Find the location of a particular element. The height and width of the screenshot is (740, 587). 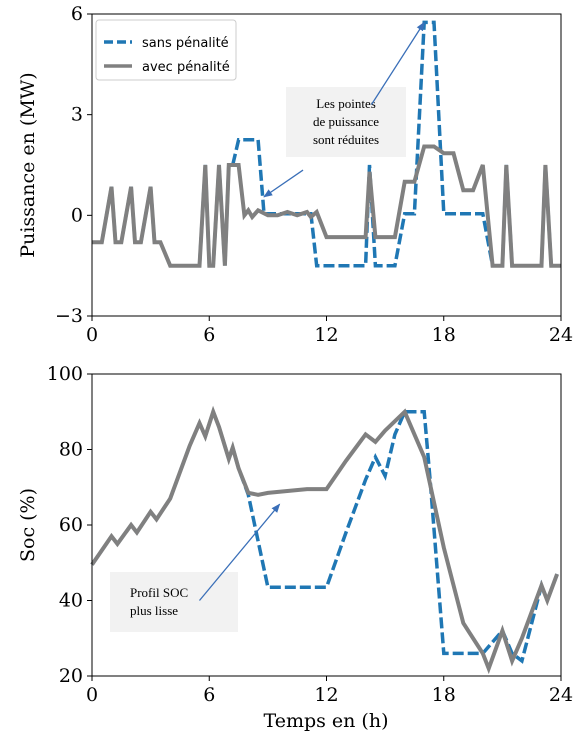

soc-annotation: Profil SOC plus lisse is located at coordinates (195, 567).